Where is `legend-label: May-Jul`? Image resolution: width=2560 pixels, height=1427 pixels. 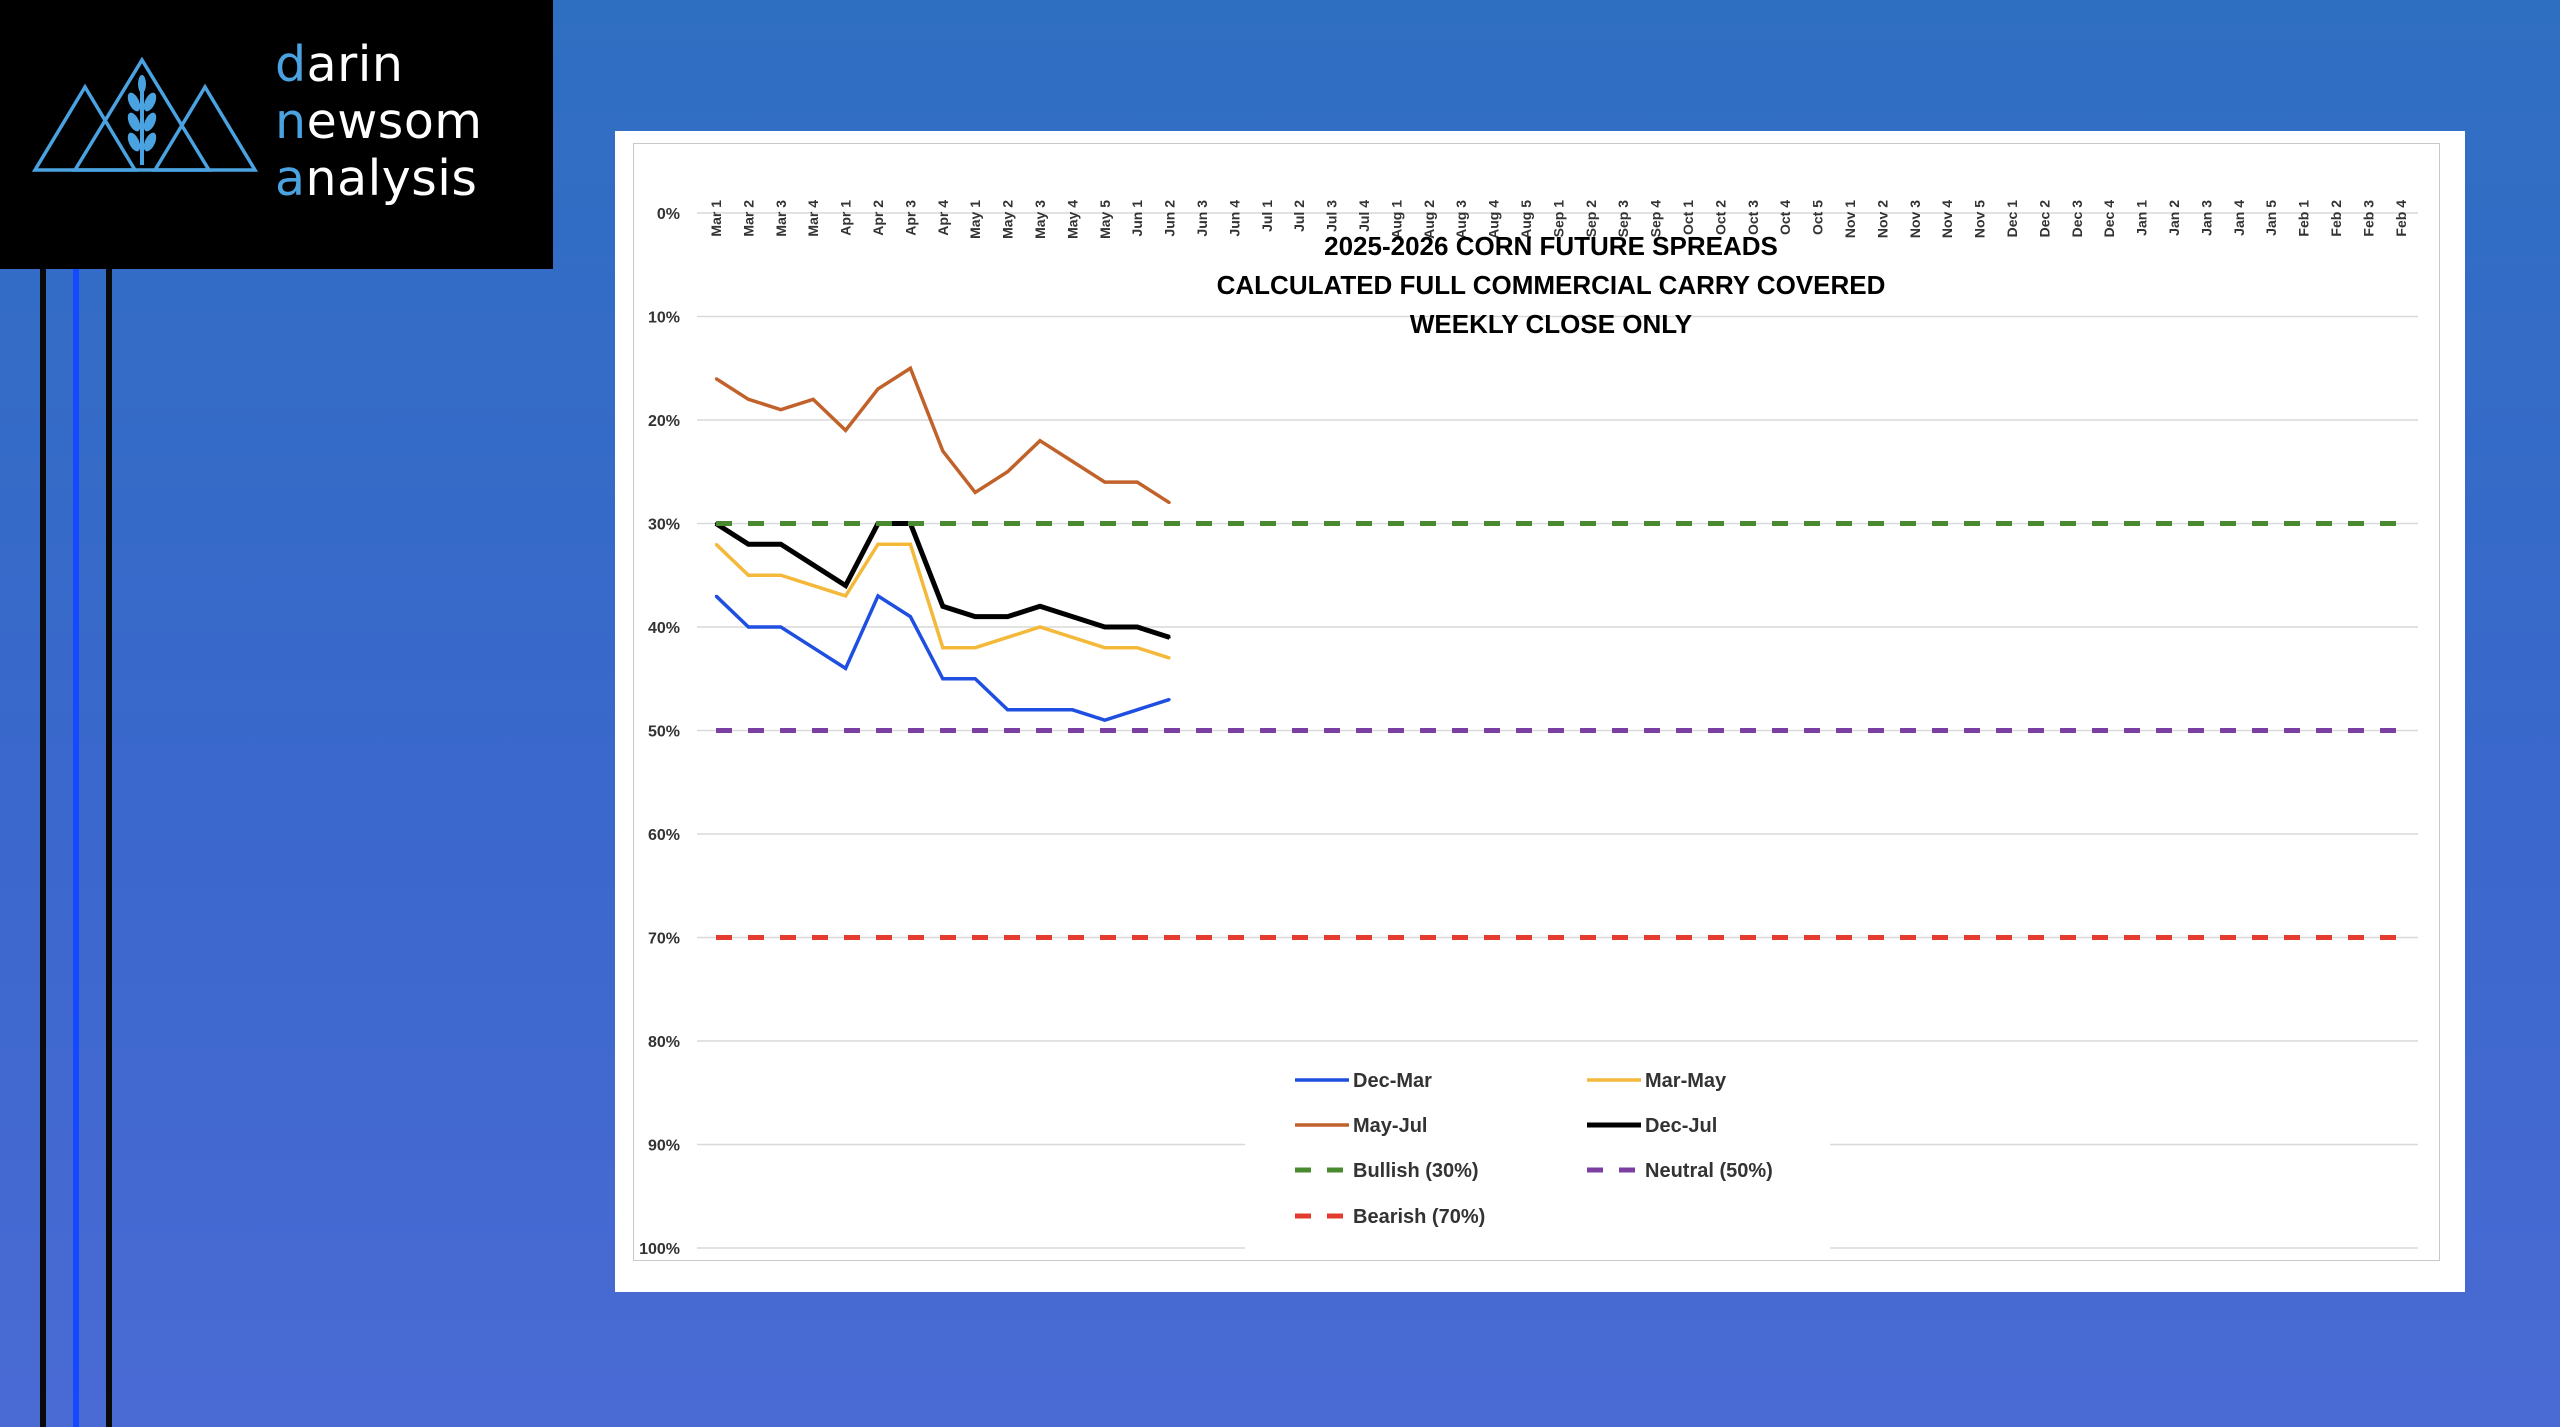
legend-label: May-Jul is located at coordinates (1390, 1126).